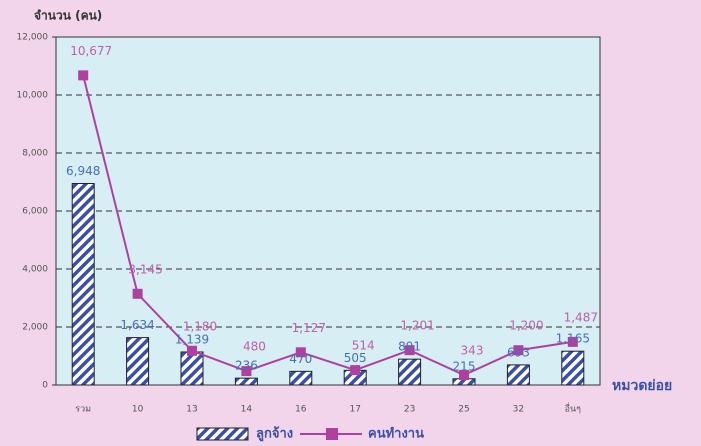  What do you see at coordinates (464, 366) in the screenshot?
I see `bar-value-label: 215` at bounding box center [464, 366].